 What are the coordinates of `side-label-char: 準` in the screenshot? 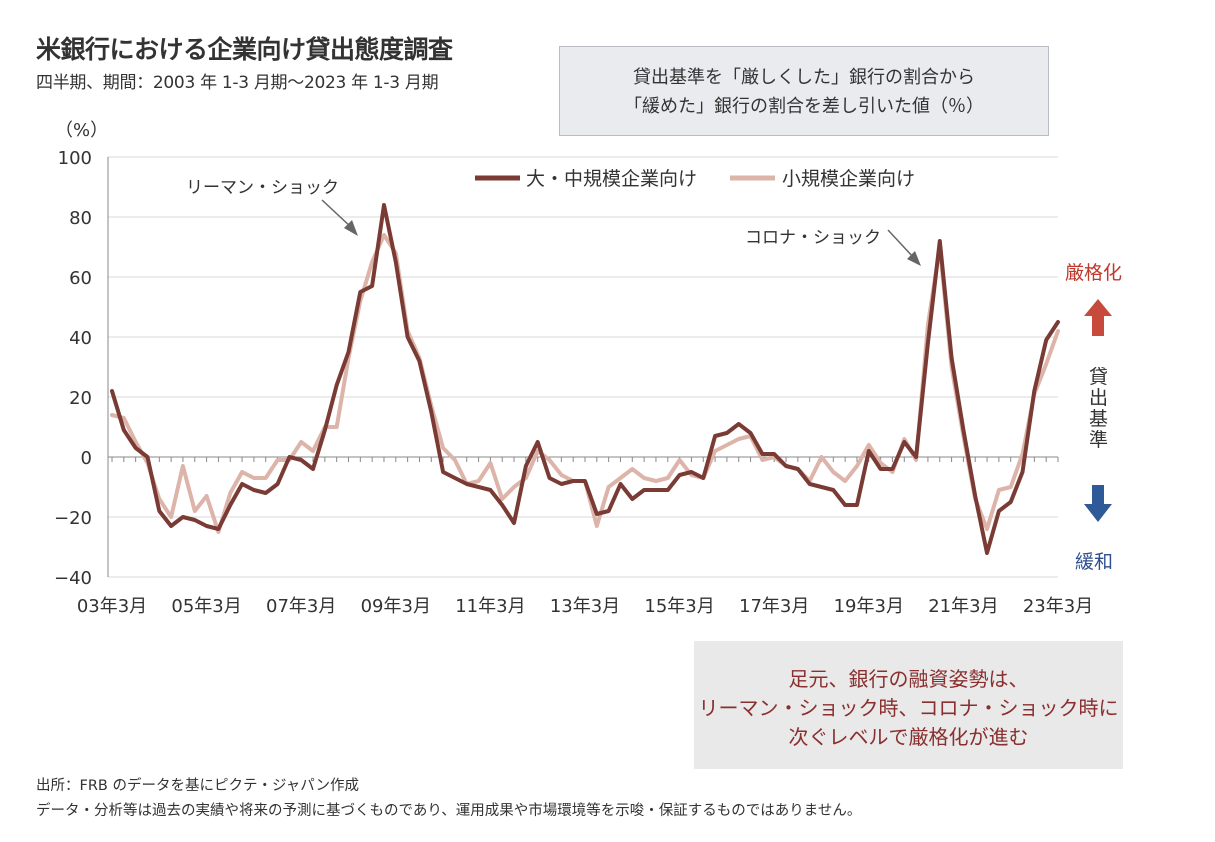 It's located at (1098, 440).